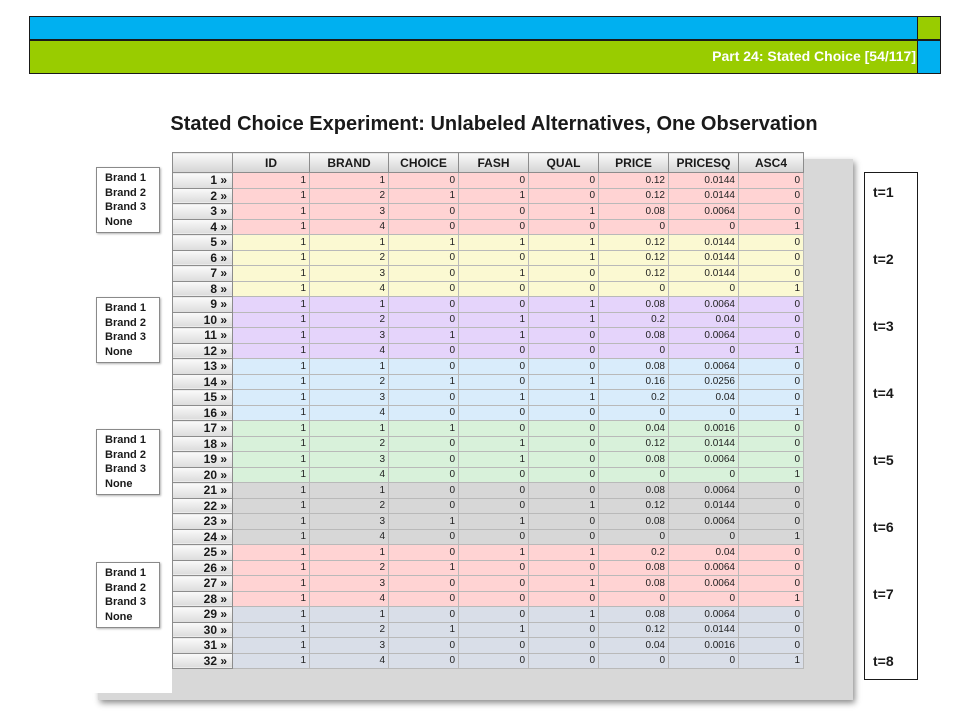  What do you see at coordinates (202, 474) in the screenshot?
I see `row-header: 20 »` at bounding box center [202, 474].